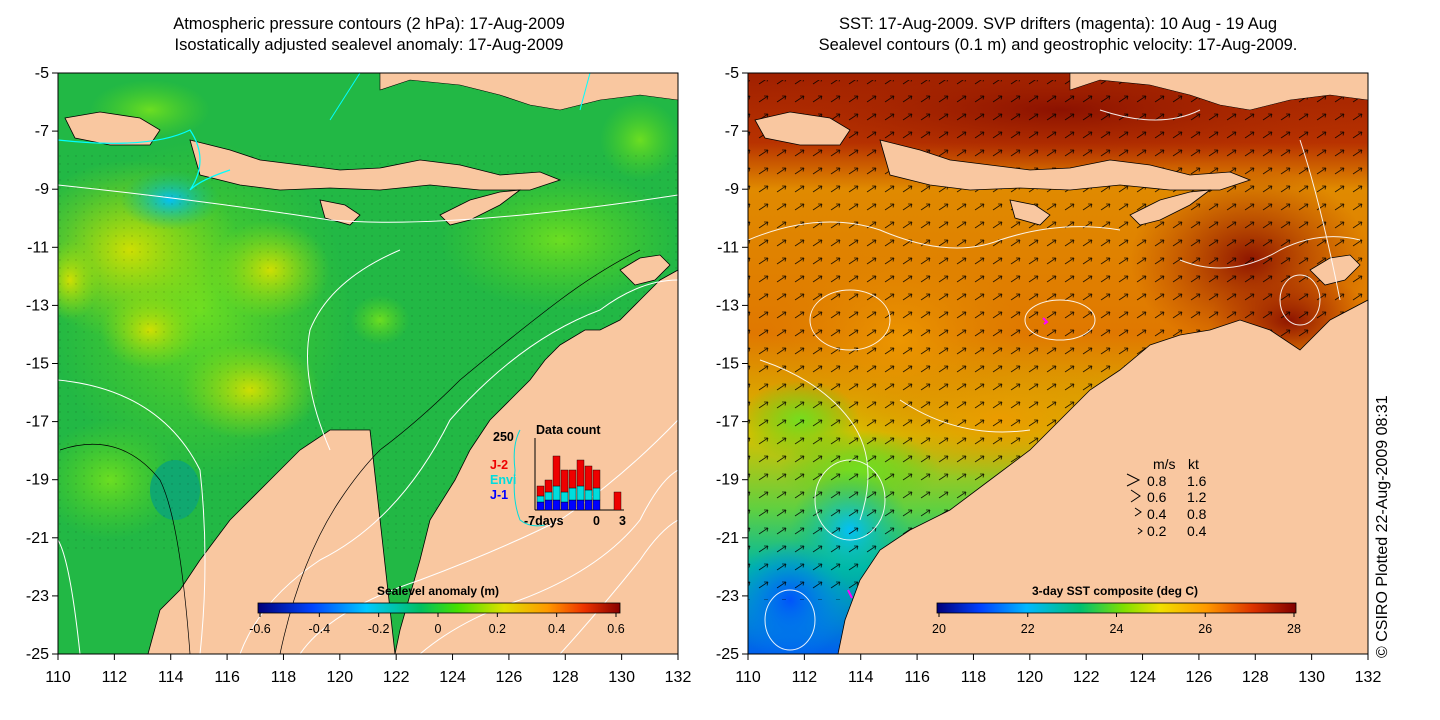 Image resolution: width=1440 pixels, height=720 pixels. What do you see at coordinates (37, 364) in the screenshot?
I see `left-lat-tick-label: -15` at bounding box center [37, 364].